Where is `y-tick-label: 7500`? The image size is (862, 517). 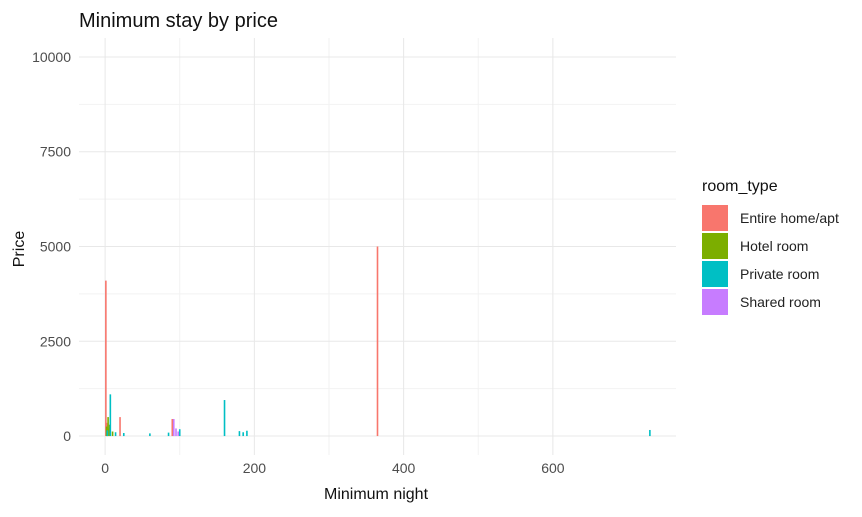
y-tick-label: 7500 is located at coordinates (55, 152).